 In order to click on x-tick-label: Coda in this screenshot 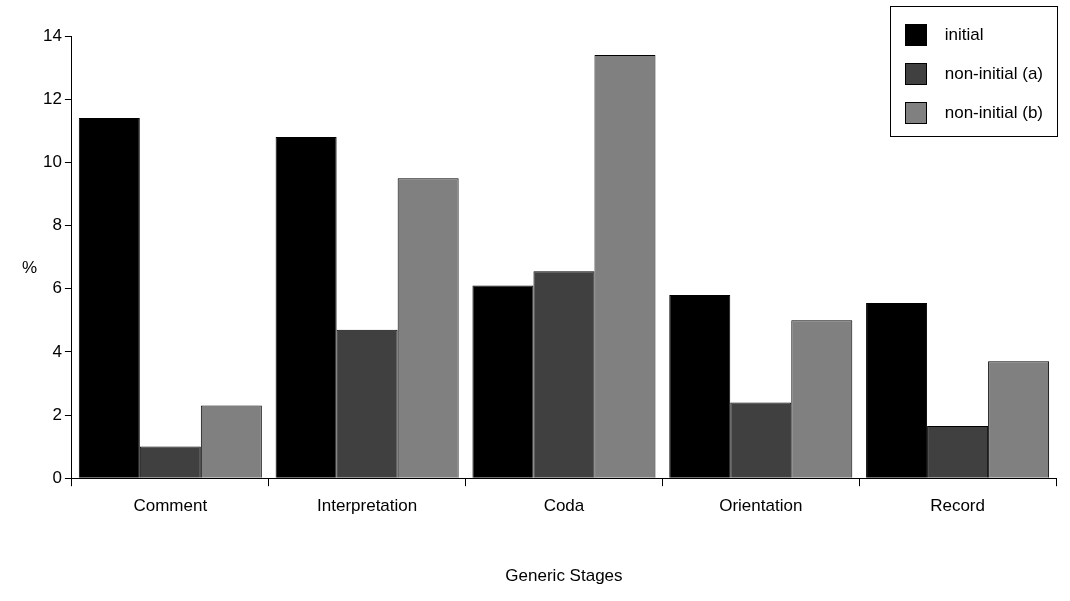, I will do `click(564, 506)`.